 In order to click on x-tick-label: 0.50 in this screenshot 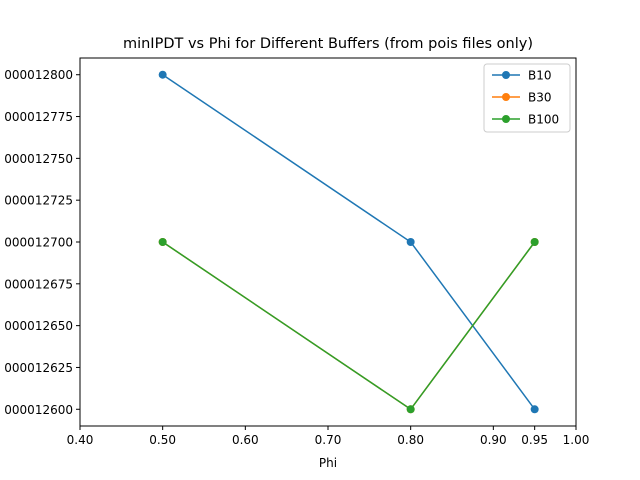, I will do `click(162, 440)`.